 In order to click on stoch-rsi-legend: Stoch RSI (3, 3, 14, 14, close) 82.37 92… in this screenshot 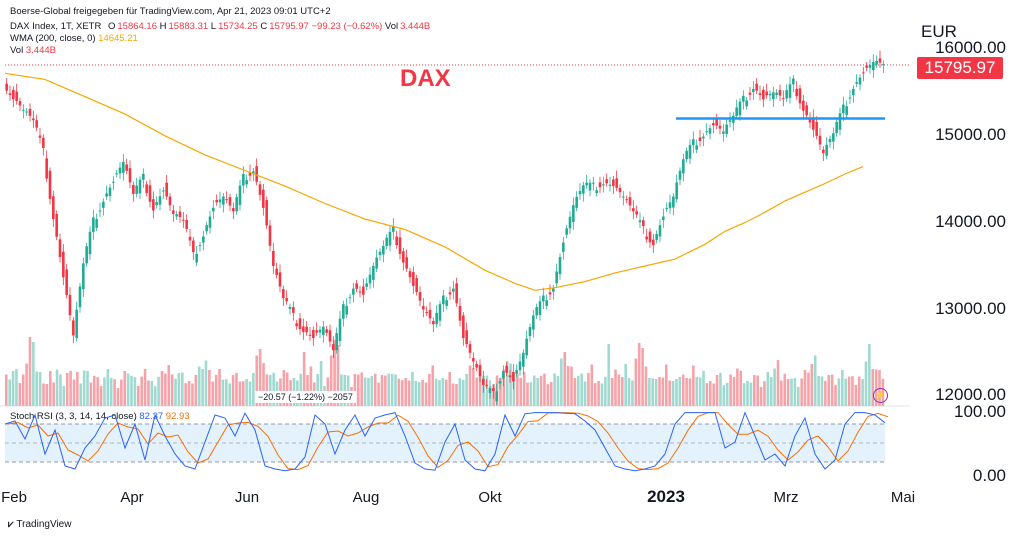, I will do `click(100, 416)`.